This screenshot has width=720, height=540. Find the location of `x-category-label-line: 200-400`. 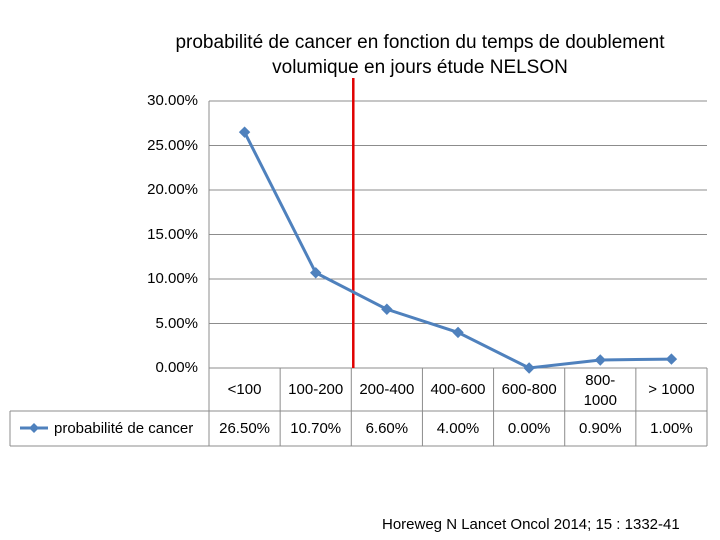

x-category-label-line: 200-400 is located at coordinates (387, 389).